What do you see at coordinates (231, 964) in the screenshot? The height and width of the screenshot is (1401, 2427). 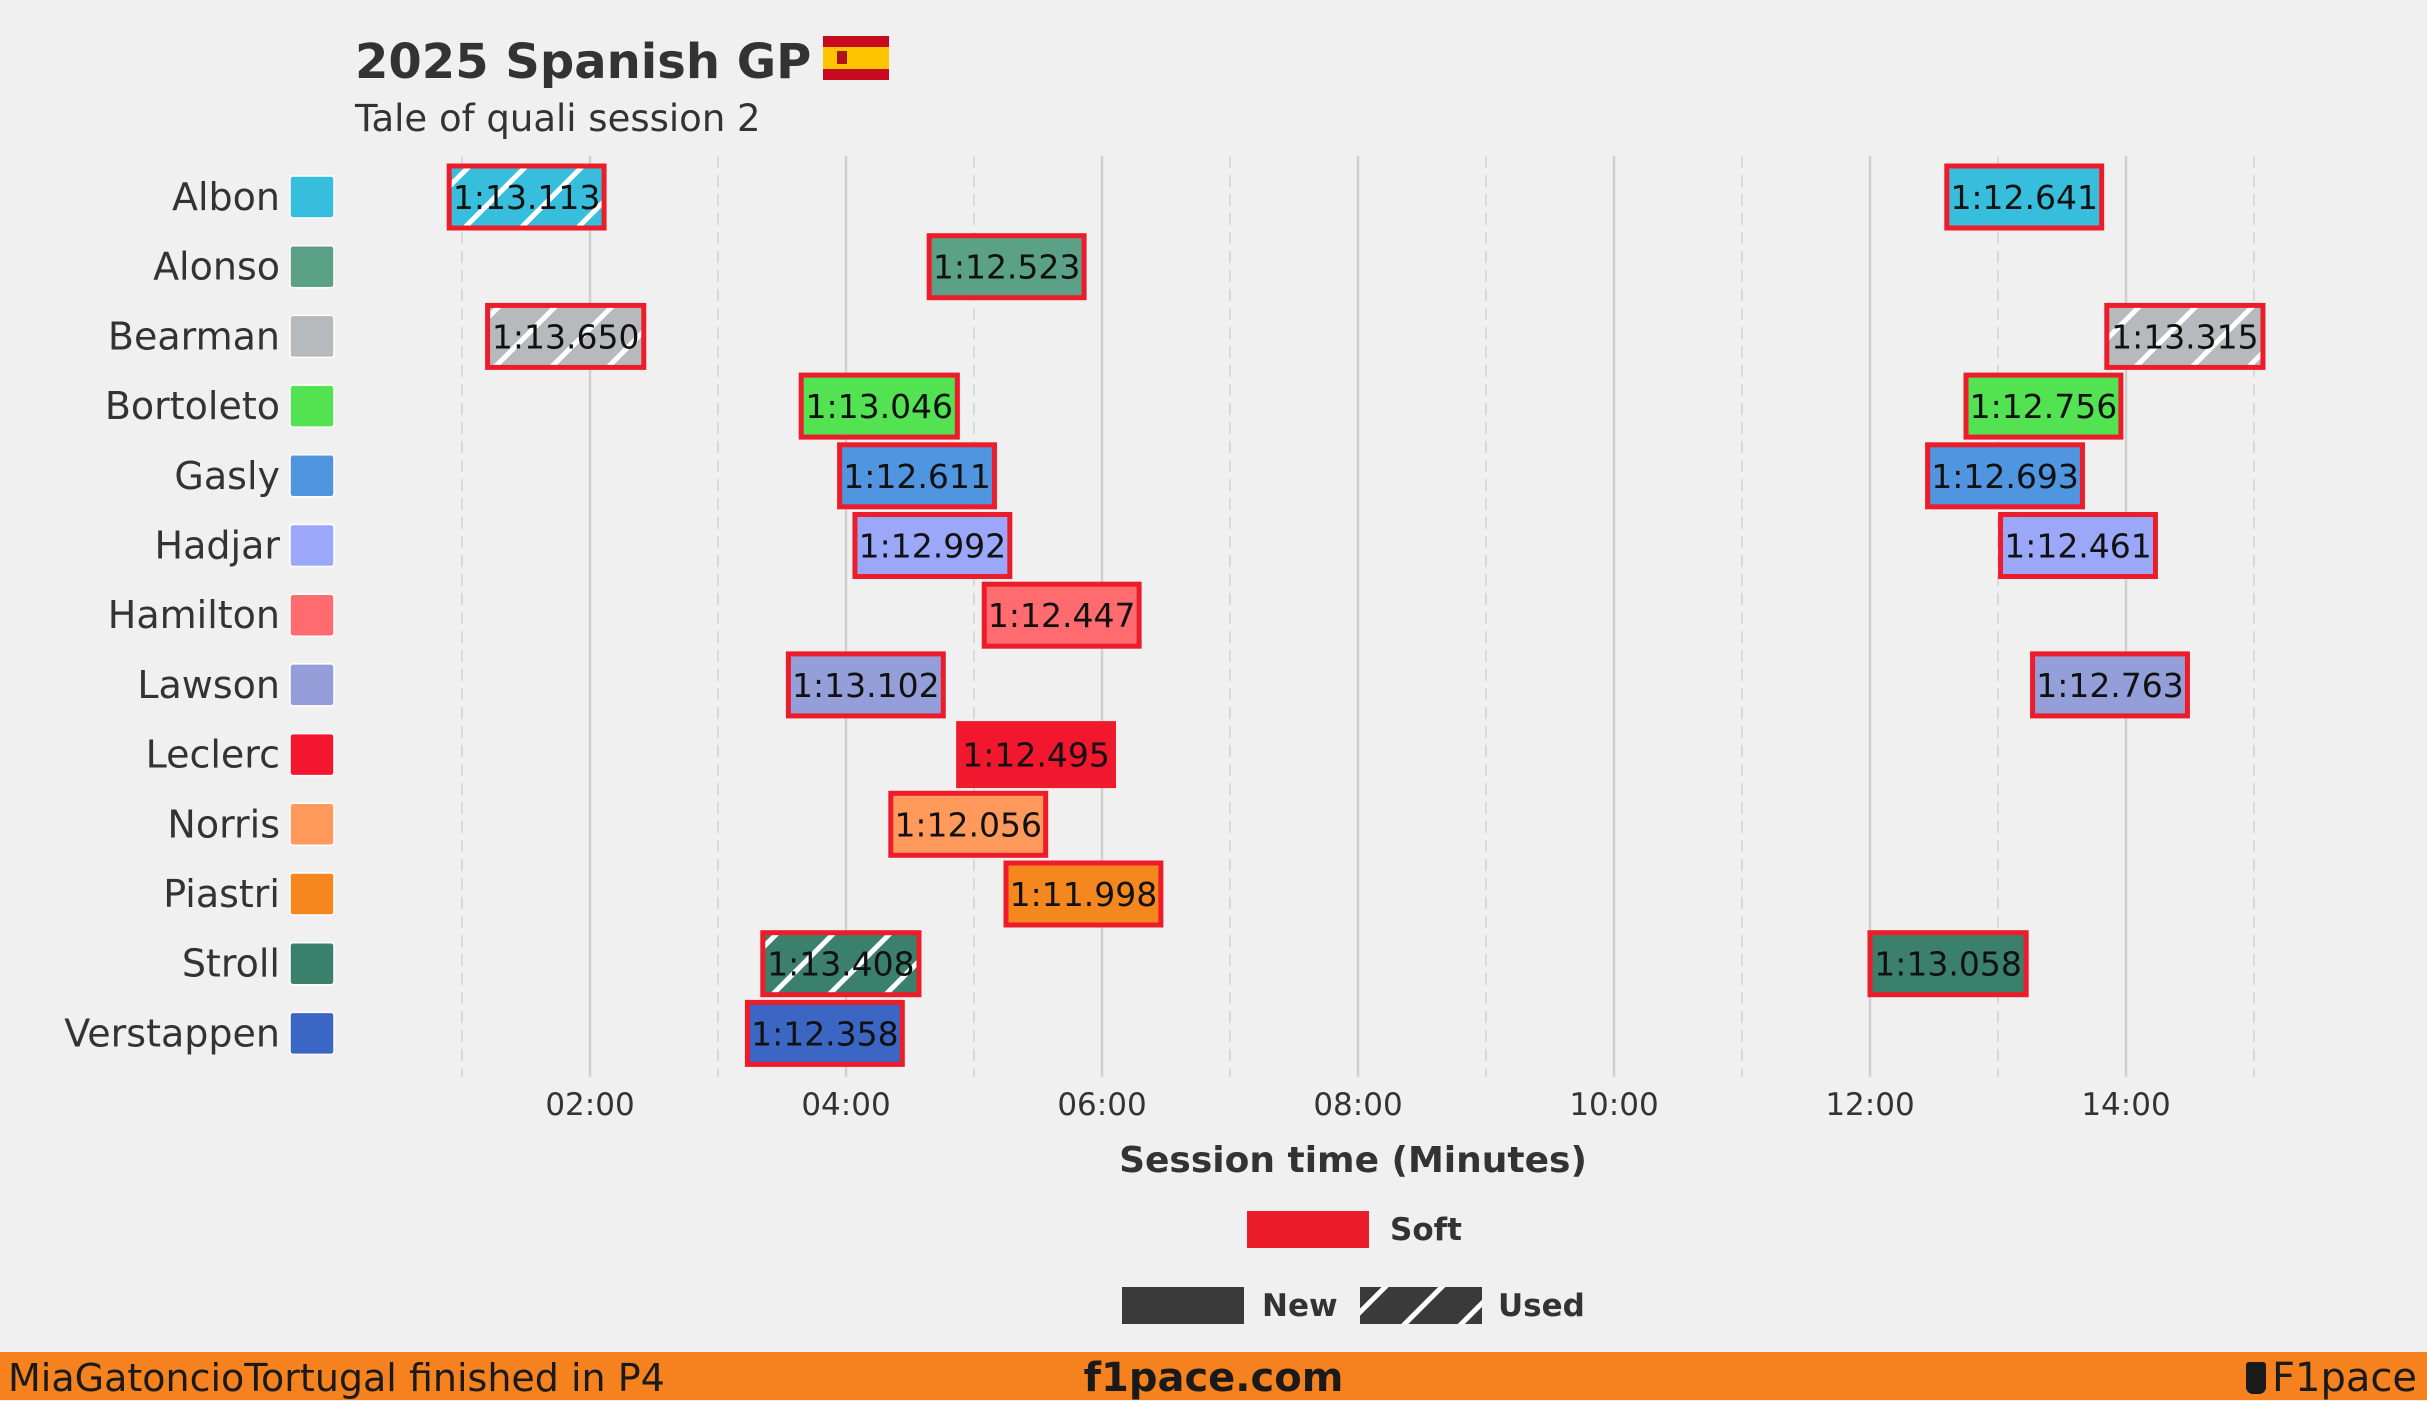 I see `driver-label-stroll: Stroll` at bounding box center [231, 964].